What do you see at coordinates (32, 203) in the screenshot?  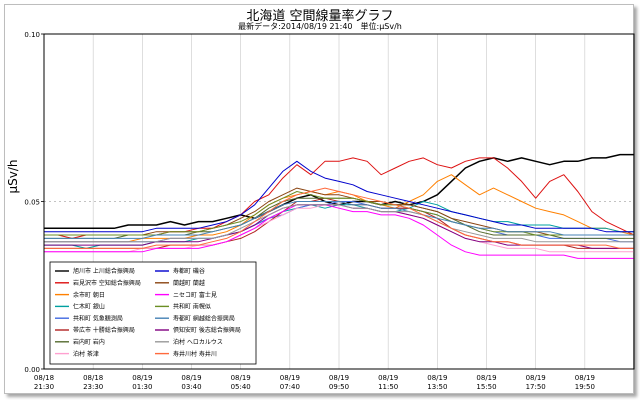 I see `y-tick-label: 0.05` at bounding box center [32, 203].